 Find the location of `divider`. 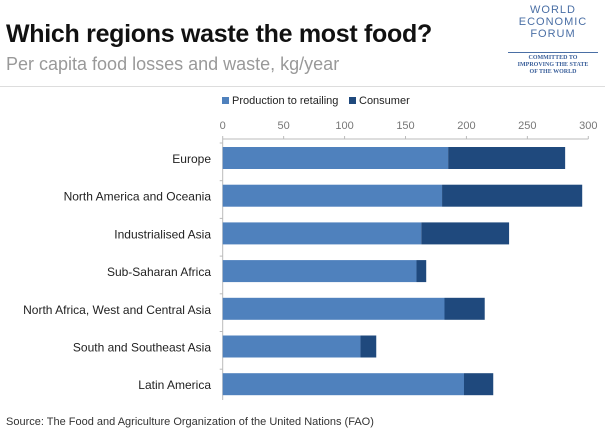

divider is located at coordinates (302, 86).